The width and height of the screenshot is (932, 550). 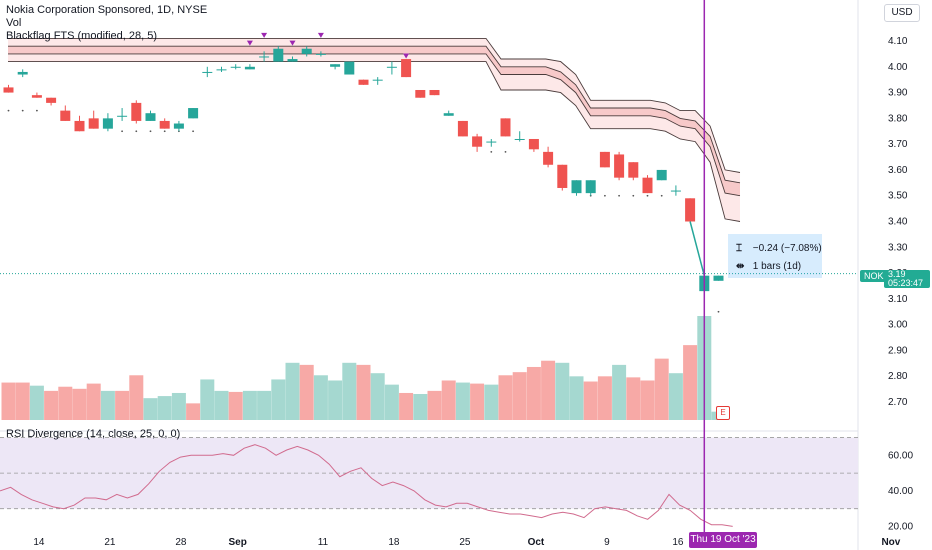 What do you see at coordinates (787, 248) in the screenshot?
I see `measure-change: −0.24 (−7.08%)` at bounding box center [787, 248].